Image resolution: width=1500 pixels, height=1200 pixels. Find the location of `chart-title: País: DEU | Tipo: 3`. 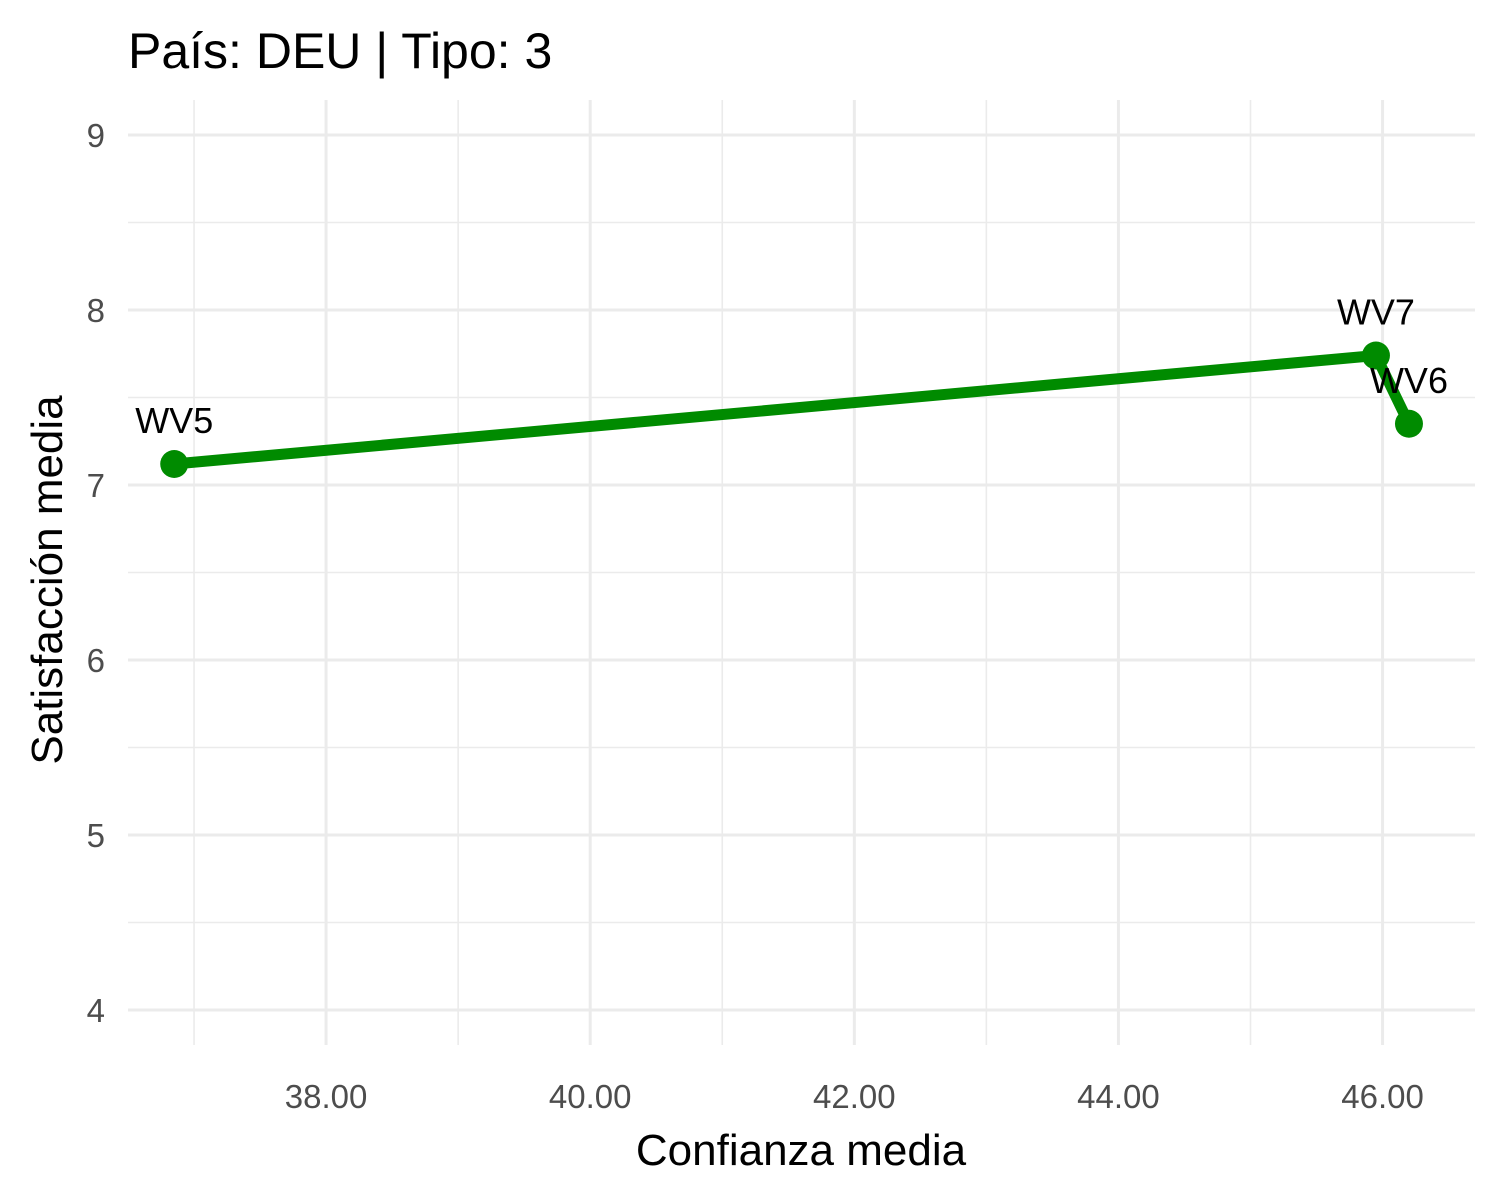

chart-title: País: DEU | Tipo: 3 is located at coordinates (340, 51).